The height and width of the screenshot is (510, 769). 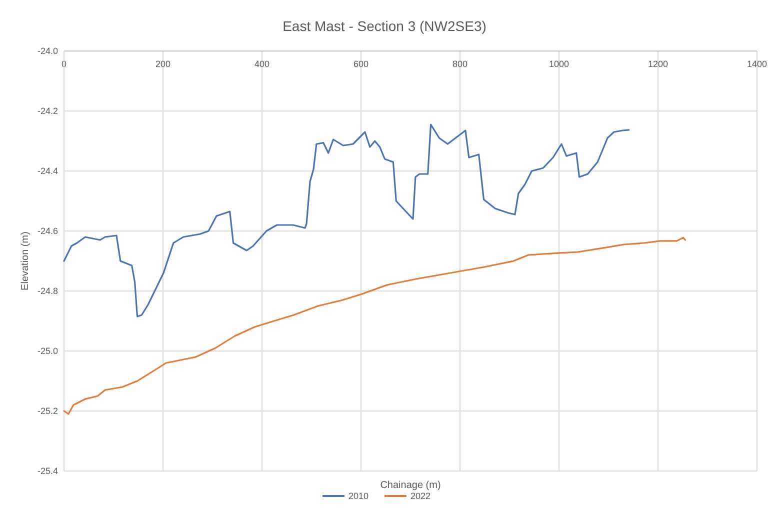 What do you see at coordinates (658, 64) in the screenshot?
I see `x-tick-label: 1200` at bounding box center [658, 64].